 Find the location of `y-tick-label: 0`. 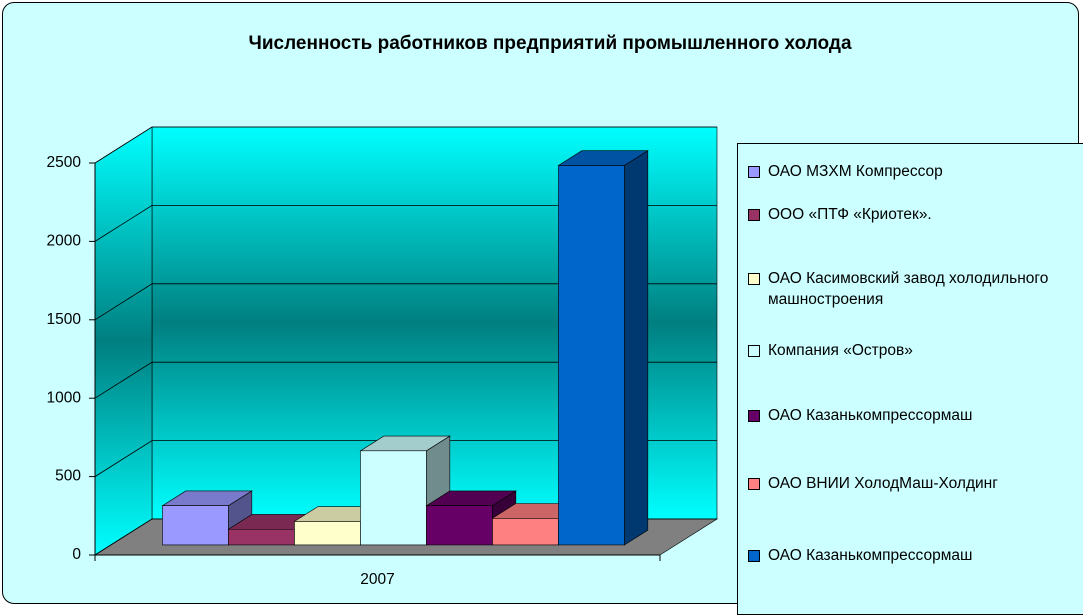

y-tick-label: 0 is located at coordinates (76, 554).